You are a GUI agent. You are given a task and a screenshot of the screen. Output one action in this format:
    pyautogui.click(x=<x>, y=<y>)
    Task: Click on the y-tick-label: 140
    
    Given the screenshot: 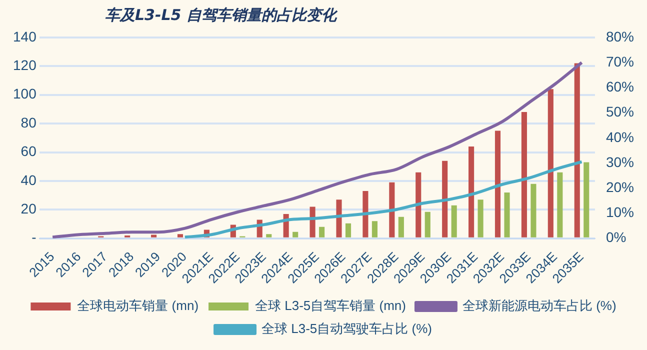 What is the action you would take?
    pyautogui.click(x=25, y=36)
    